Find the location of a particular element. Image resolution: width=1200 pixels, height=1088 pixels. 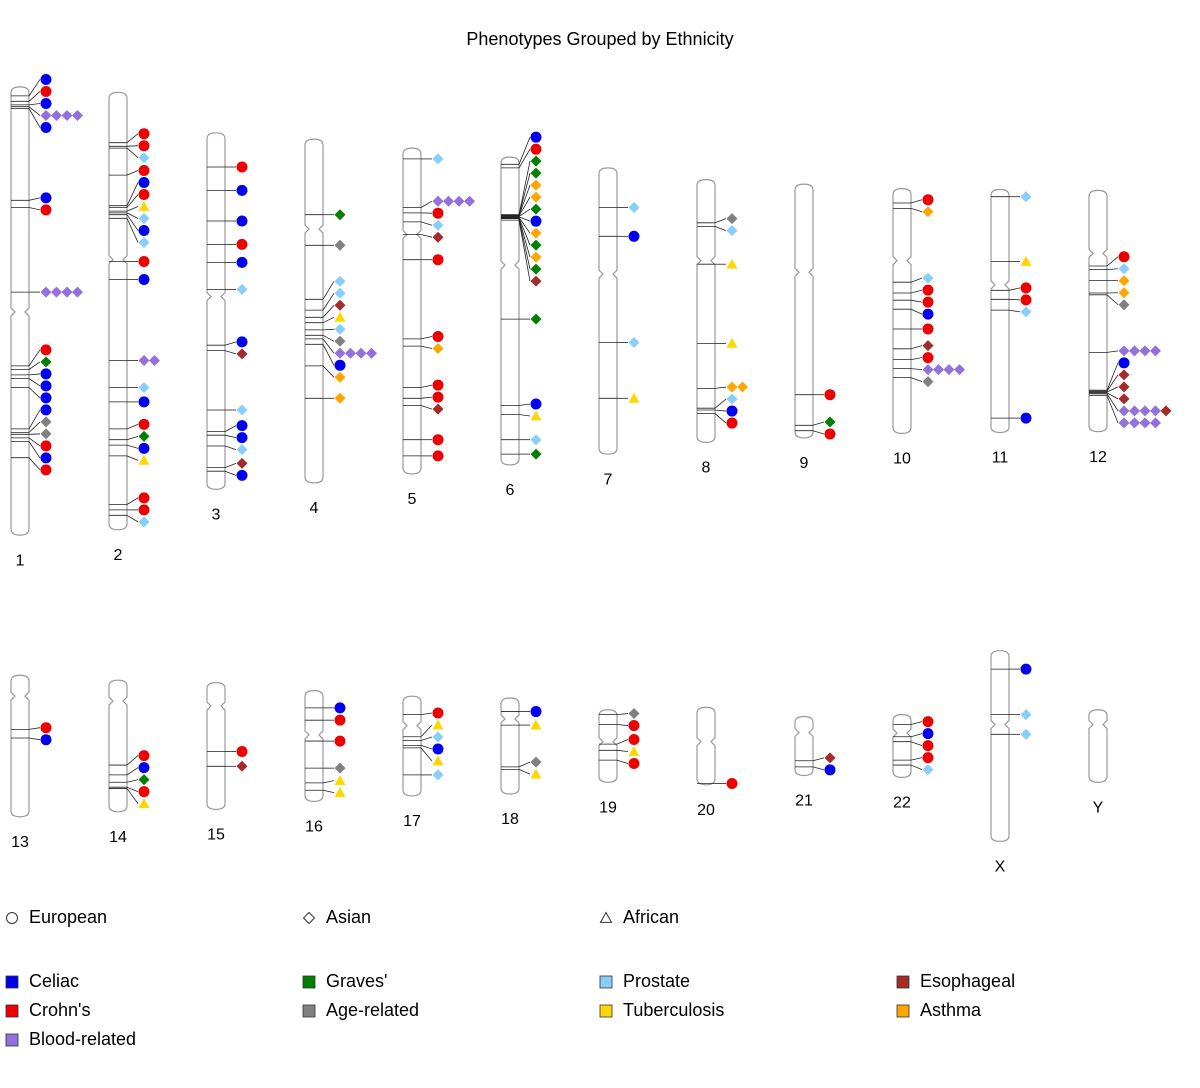

legend-label: Asian is located at coordinates (348, 917).